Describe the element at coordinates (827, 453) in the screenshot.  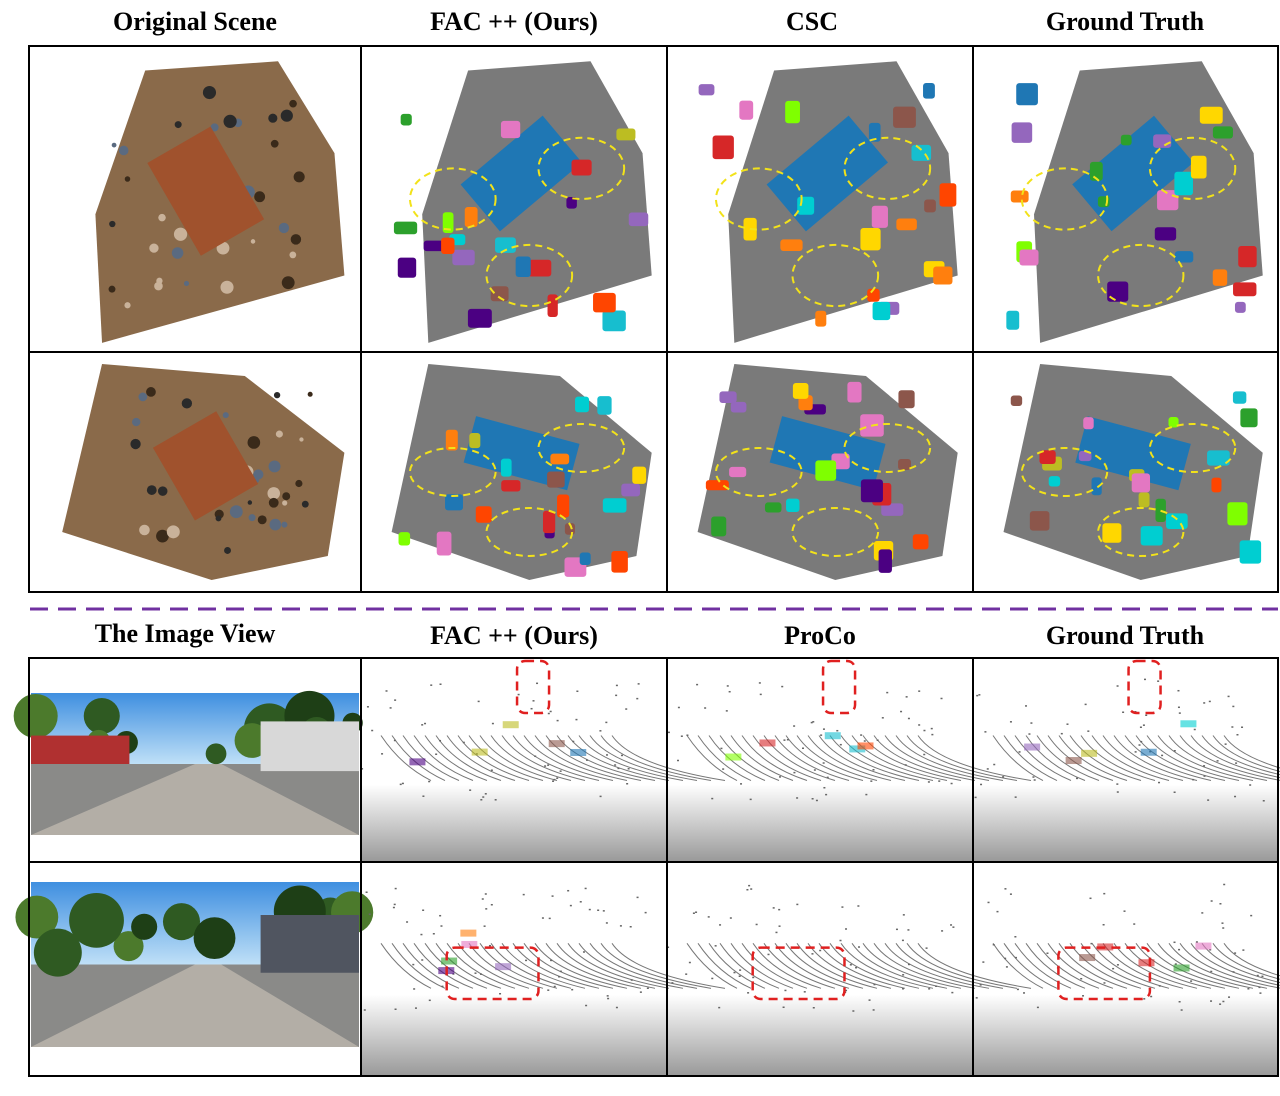
I see `table` at that location.